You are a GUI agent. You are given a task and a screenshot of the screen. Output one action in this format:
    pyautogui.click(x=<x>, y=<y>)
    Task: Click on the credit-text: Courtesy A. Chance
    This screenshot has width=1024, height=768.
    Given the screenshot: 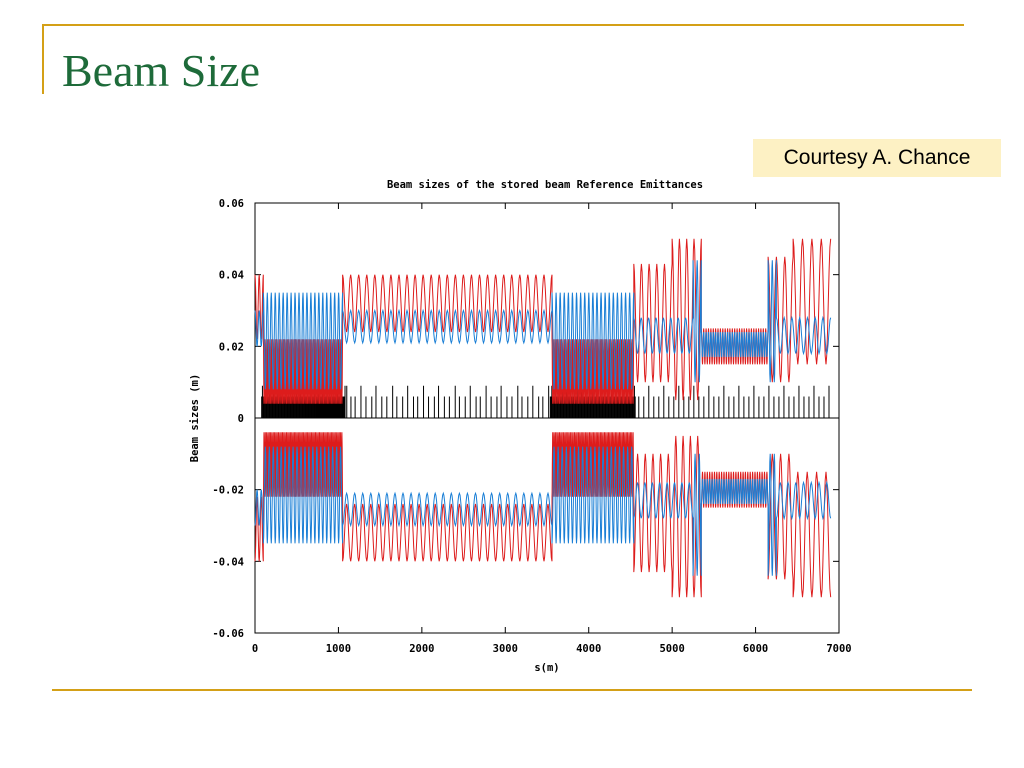 What is the action you would take?
    pyautogui.click(x=877, y=157)
    